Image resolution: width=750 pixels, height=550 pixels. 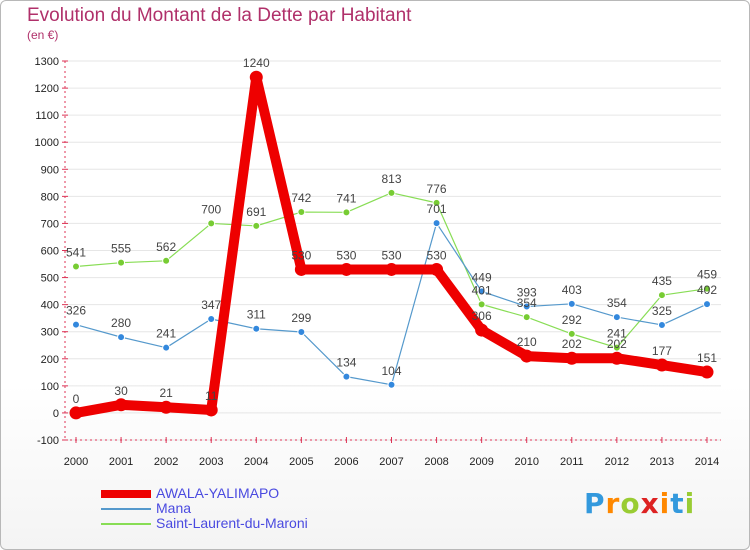 What do you see at coordinates (617, 344) in the screenshot?
I see `data-label: 202` at bounding box center [617, 344].